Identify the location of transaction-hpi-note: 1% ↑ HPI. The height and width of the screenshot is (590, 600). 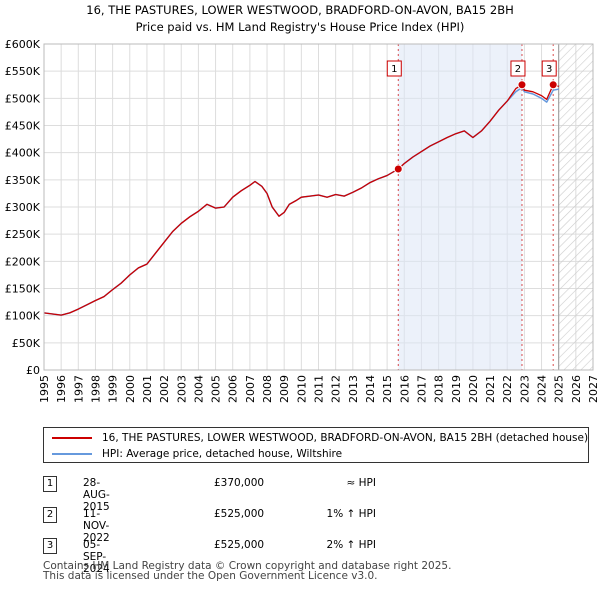
(351, 514).